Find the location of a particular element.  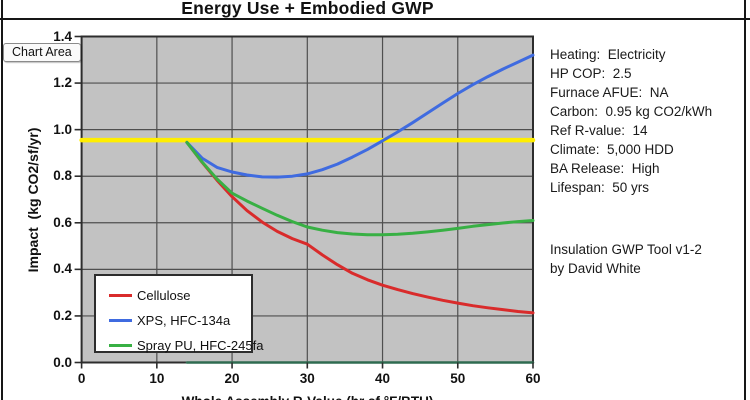

legend-label: Cellulose is located at coordinates (164, 295).